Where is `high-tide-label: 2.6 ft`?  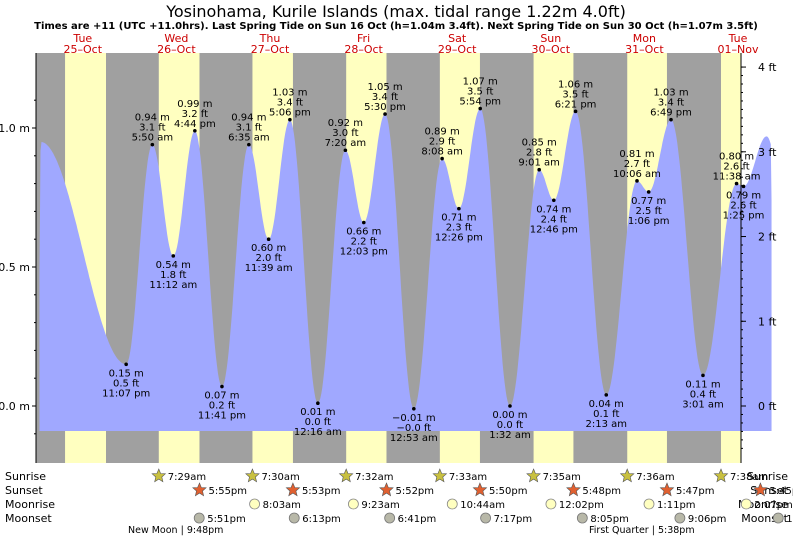
high-tide-label: 2.6 ft is located at coordinates (736, 167).